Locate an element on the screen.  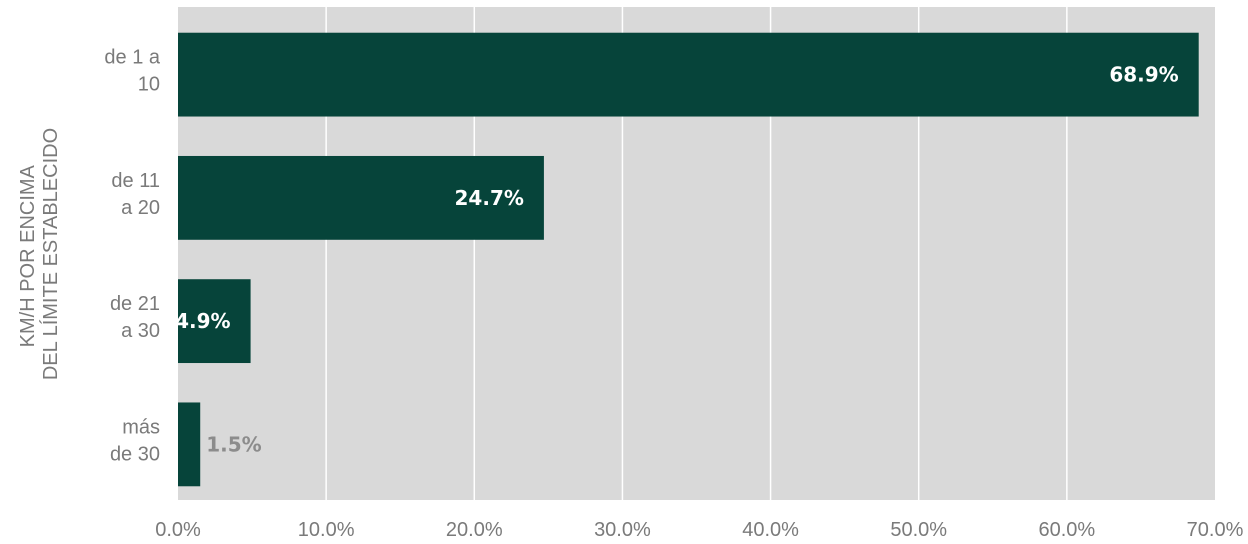
bar-value-label: 24.7% is located at coordinates (489, 198).